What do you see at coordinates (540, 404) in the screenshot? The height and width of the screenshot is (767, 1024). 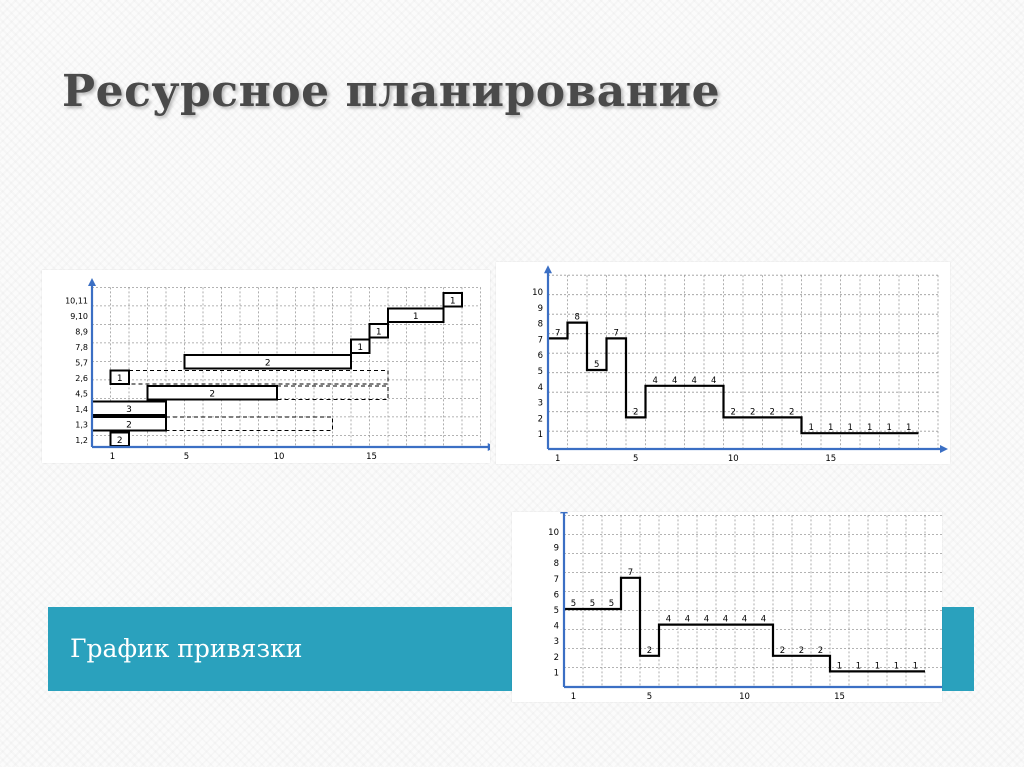 I see `load1-y-tick: 3` at bounding box center [540, 404].